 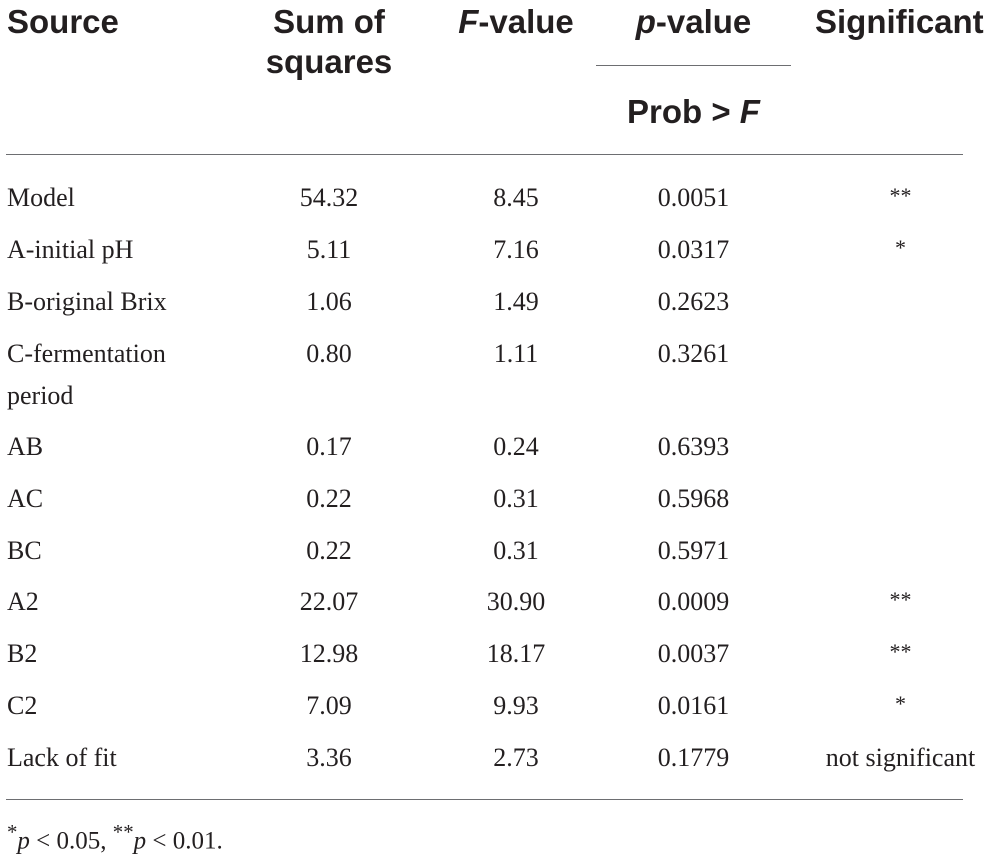 What do you see at coordinates (516, 446) in the screenshot?
I see `row-f-value: 0.24` at bounding box center [516, 446].